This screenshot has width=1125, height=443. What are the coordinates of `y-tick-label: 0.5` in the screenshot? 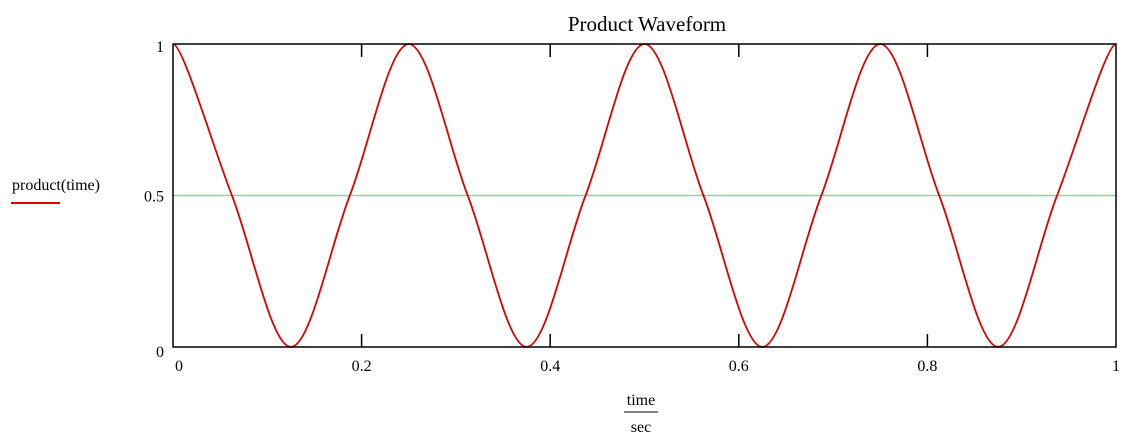 It's located at (154, 197).